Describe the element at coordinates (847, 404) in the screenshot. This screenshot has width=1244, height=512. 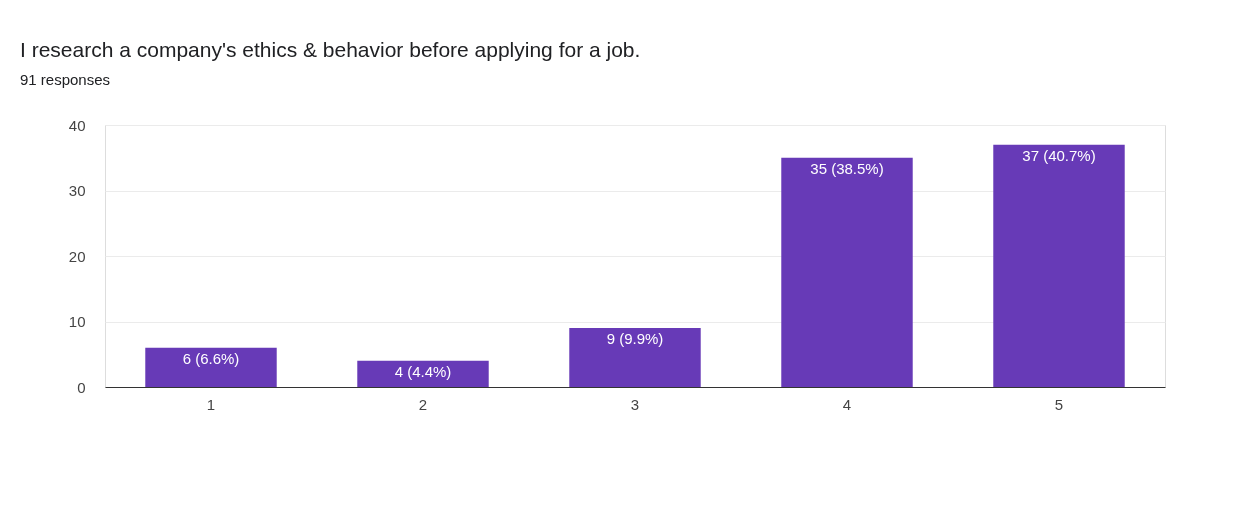
I see `x-tick-label: 4` at that location.